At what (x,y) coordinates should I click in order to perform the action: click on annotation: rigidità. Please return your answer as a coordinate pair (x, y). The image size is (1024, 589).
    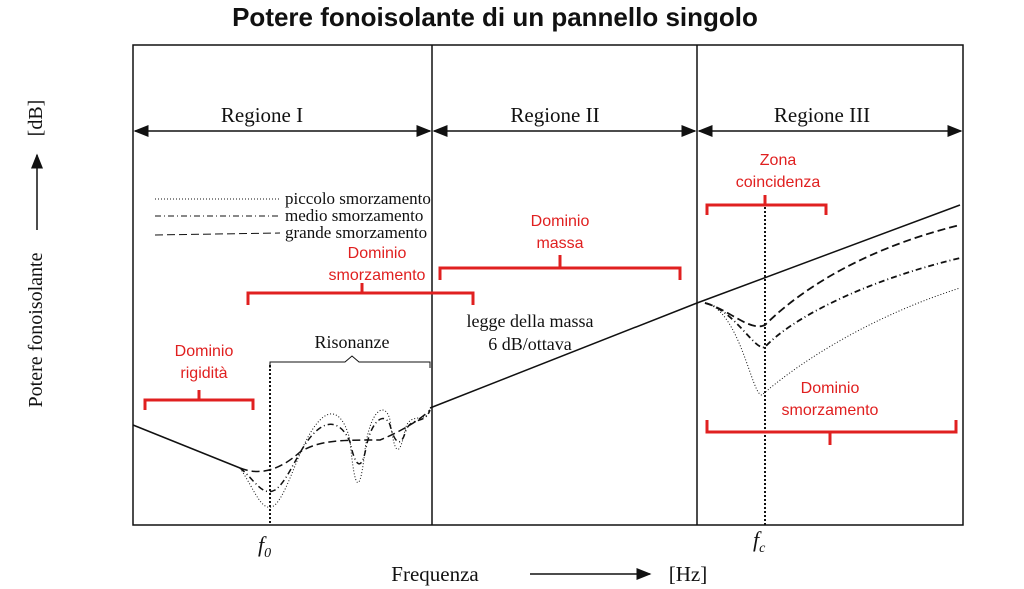
    Looking at the image, I should click on (203, 373).